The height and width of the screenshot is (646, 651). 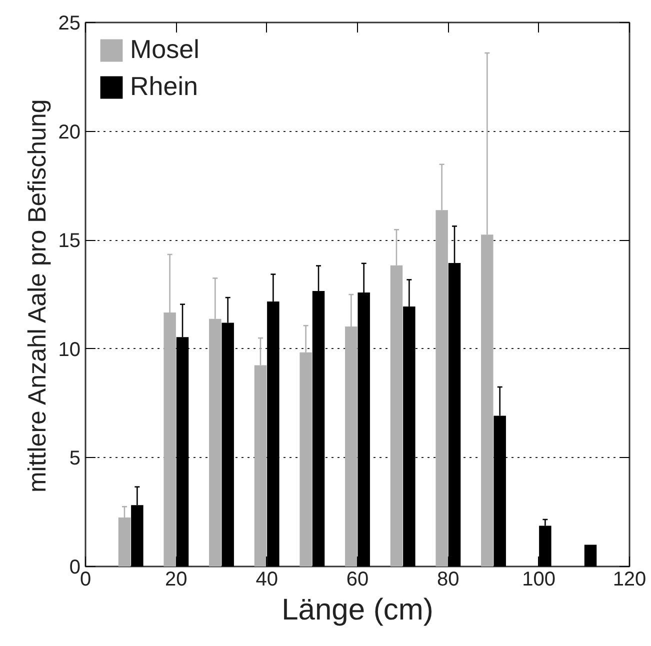 What do you see at coordinates (176, 579) in the screenshot?
I see `x-tick-label: 20` at bounding box center [176, 579].